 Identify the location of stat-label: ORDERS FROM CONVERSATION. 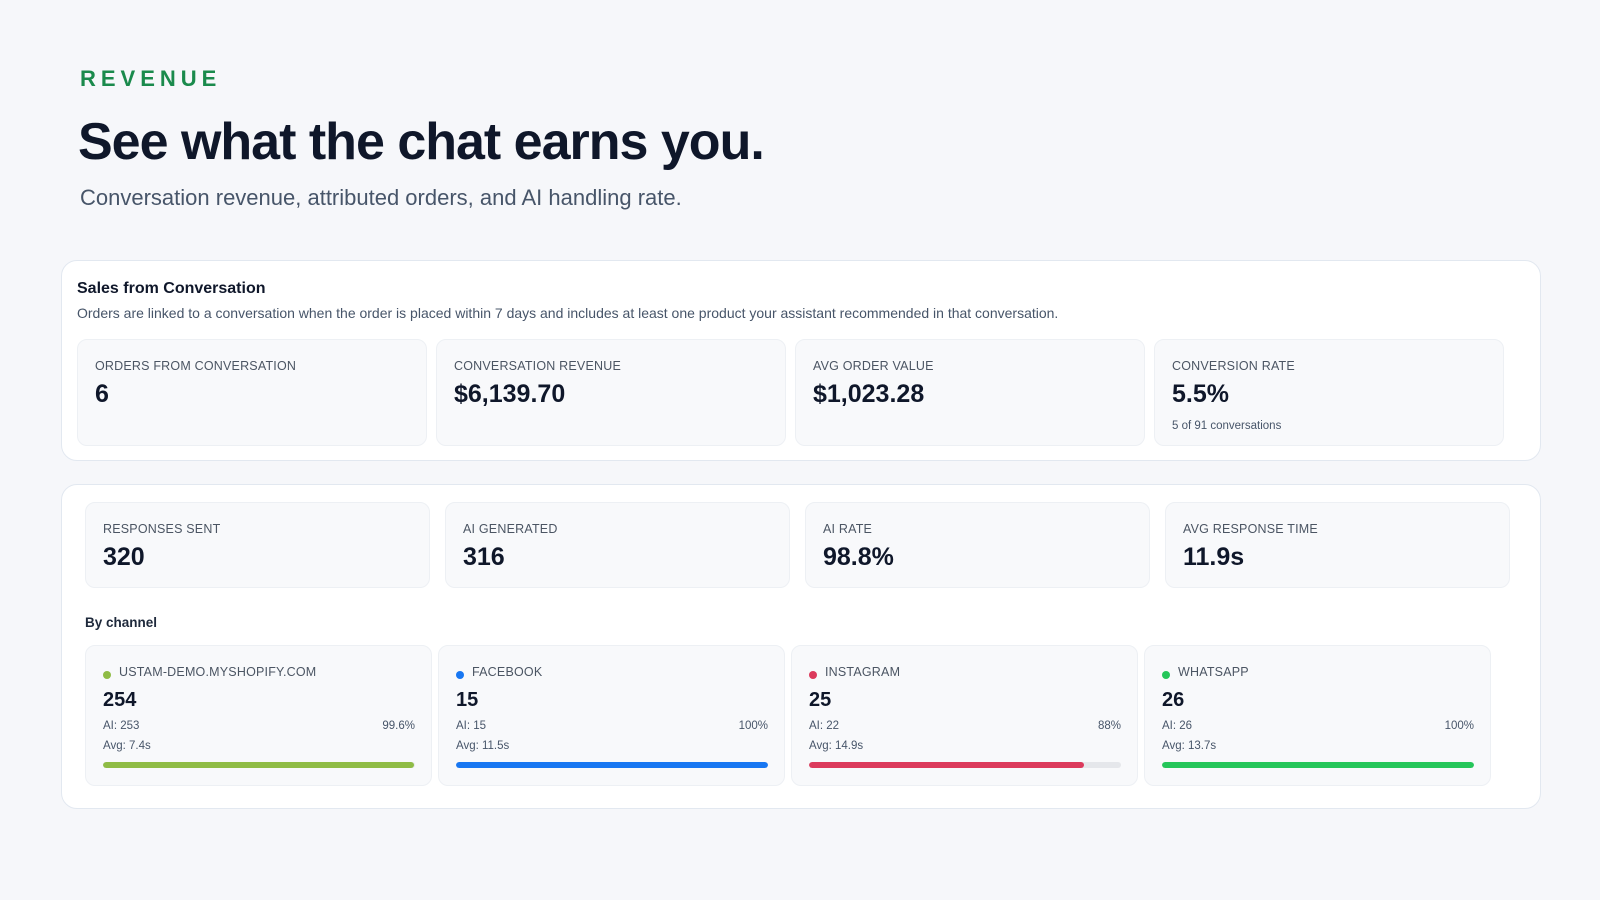
(196, 366).